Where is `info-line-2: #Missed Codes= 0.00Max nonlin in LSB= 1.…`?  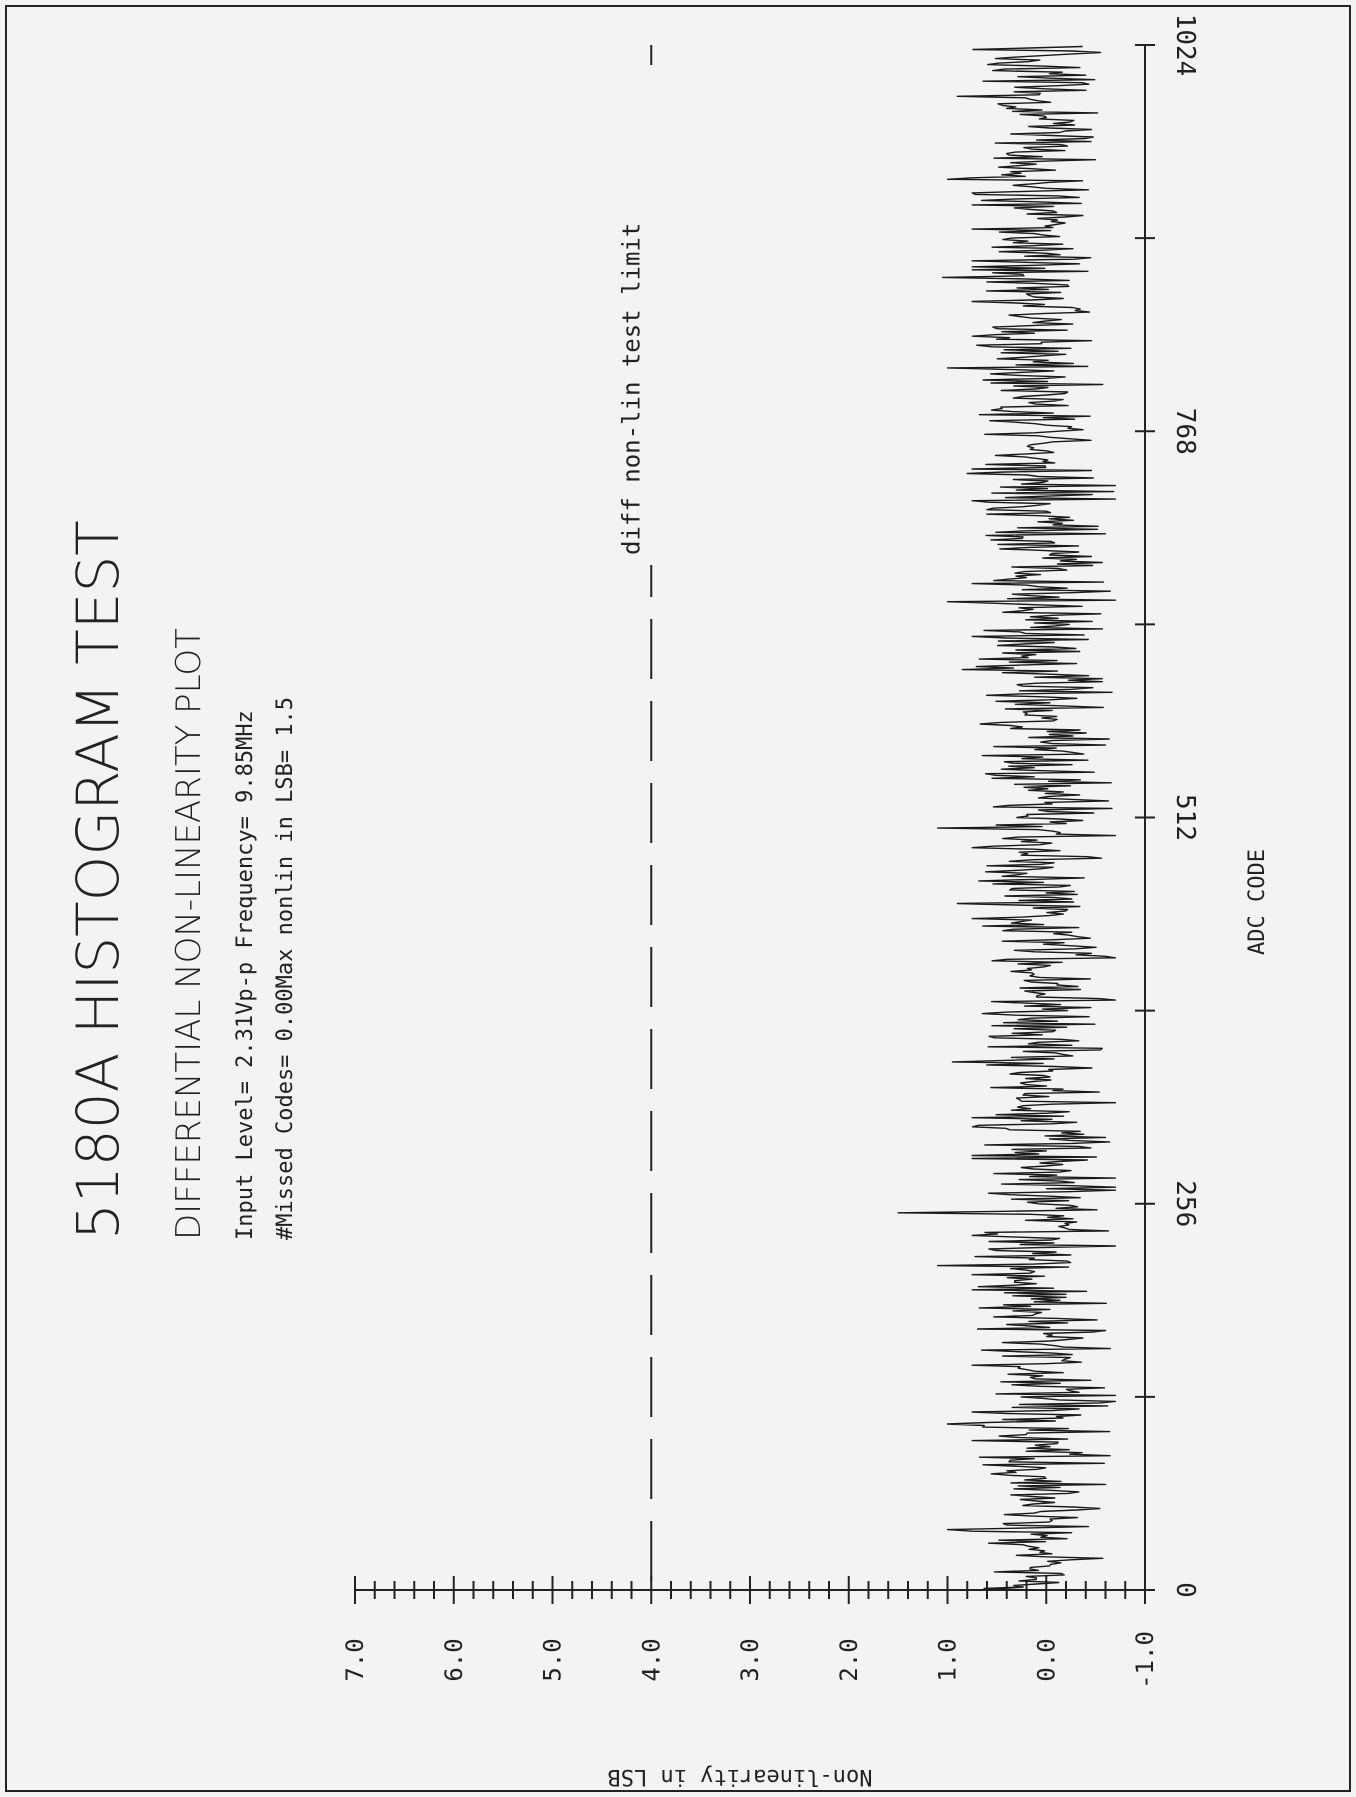 info-line-2: #Missed Codes= 0.00Max nonlin in LSB= 1.… is located at coordinates (285, 968).